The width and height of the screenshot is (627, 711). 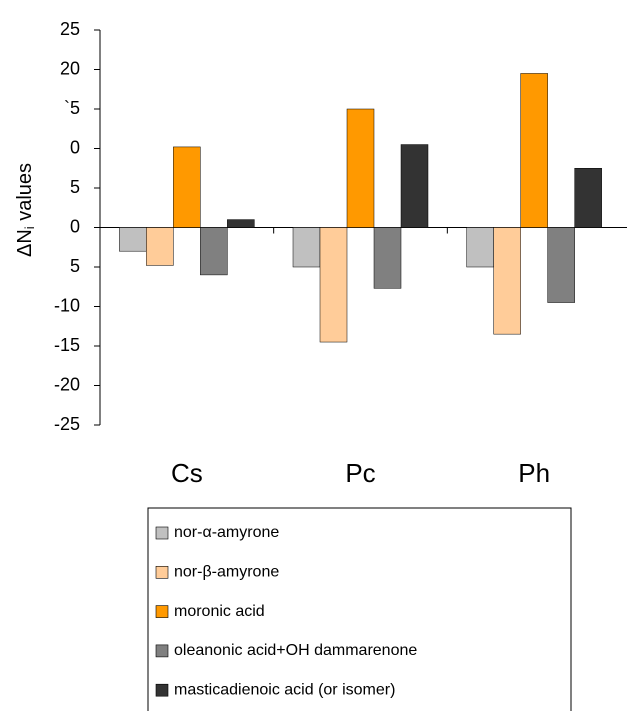 What do you see at coordinates (187, 473) in the screenshot?
I see `x-tick-label: Cs` at bounding box center [187, 473].